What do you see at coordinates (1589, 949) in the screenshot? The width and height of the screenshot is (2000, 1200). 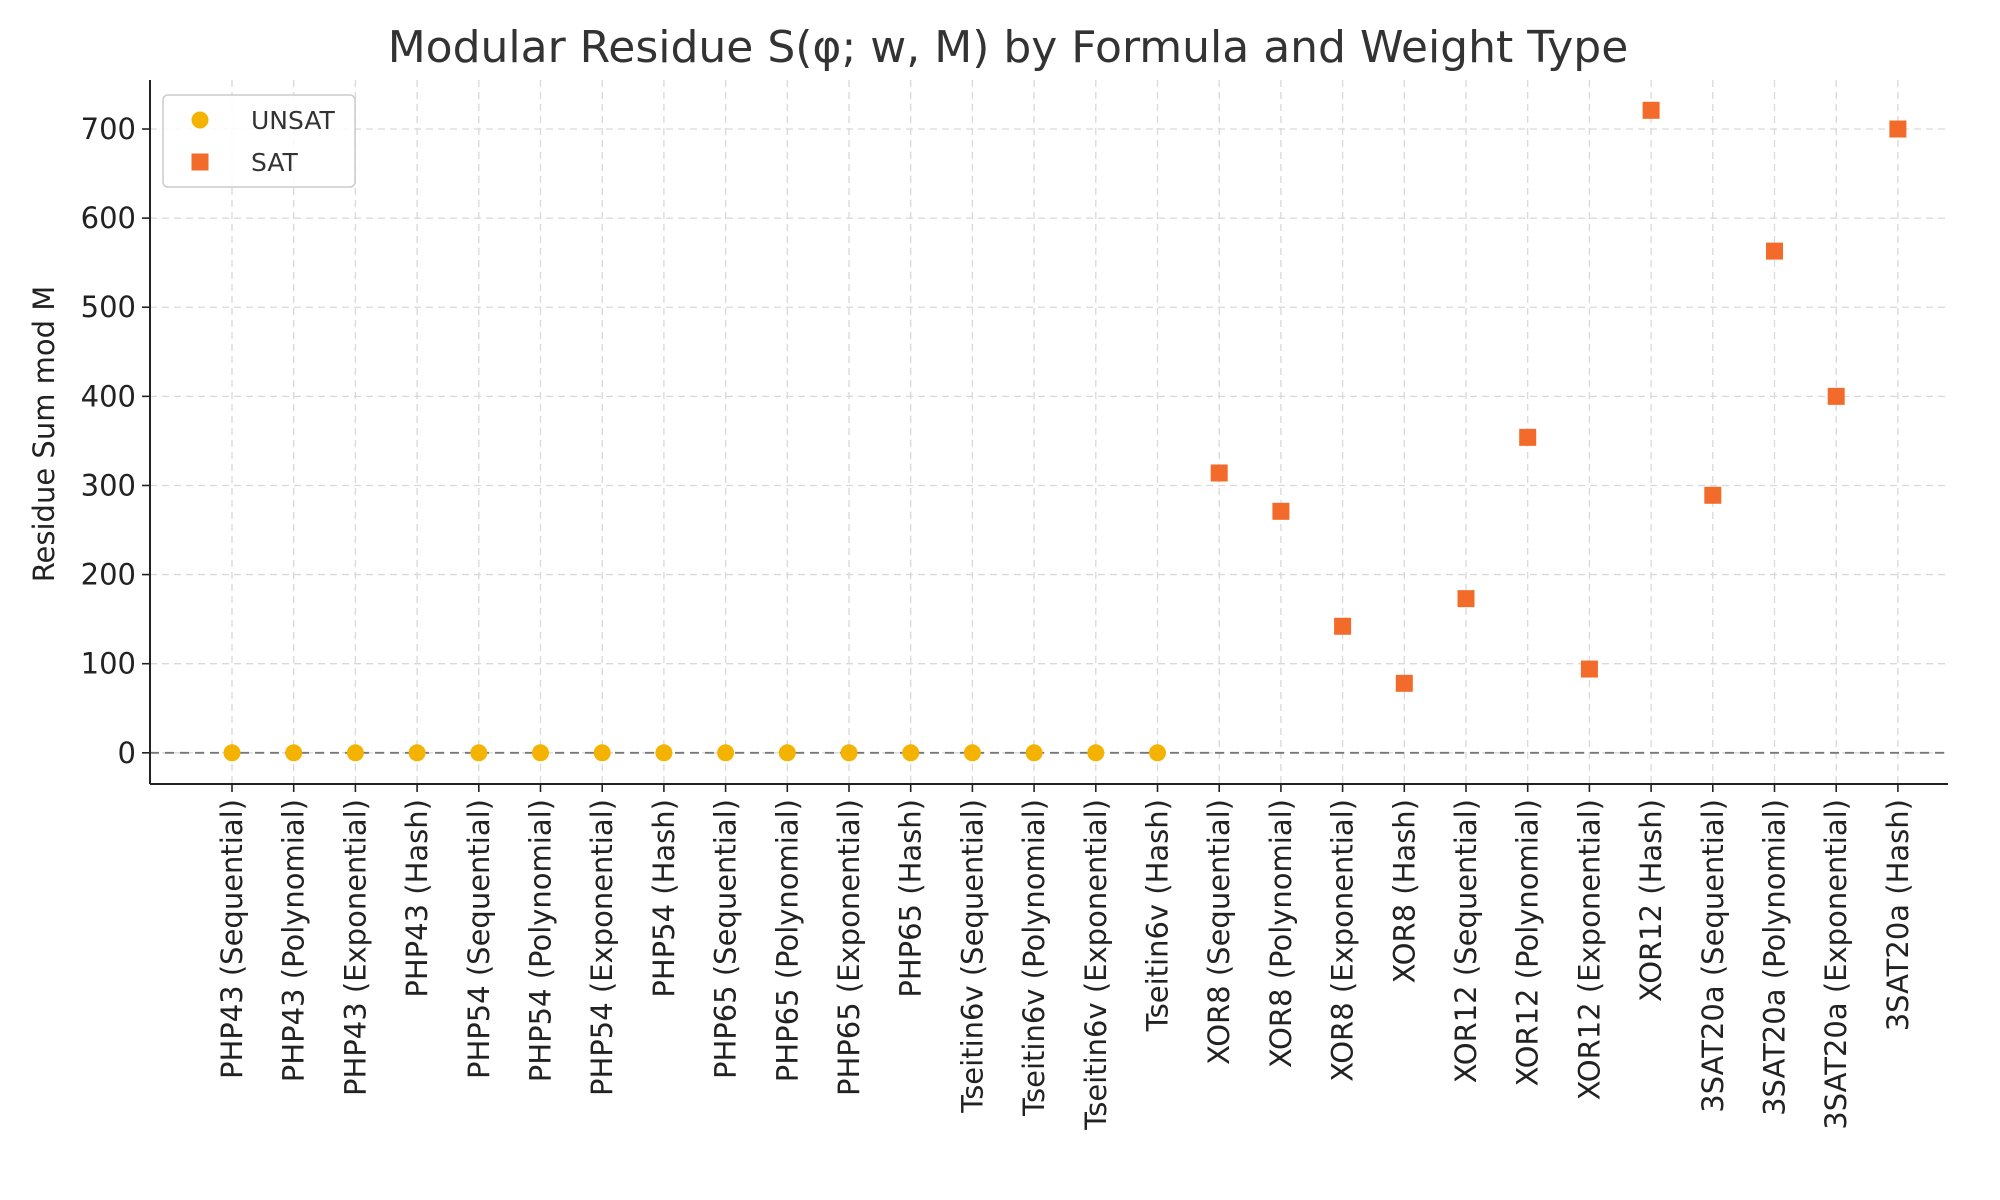 I see `x-tick-label: XOR12 (Exponential)` at bounding box center [1589, 949].